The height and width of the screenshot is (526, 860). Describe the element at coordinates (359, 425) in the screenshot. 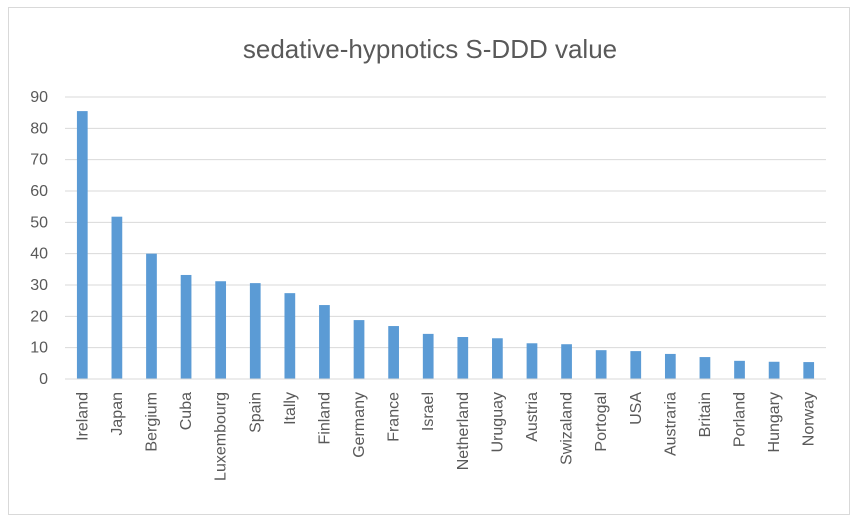

I see `x-tick-label: Germany` at that location.